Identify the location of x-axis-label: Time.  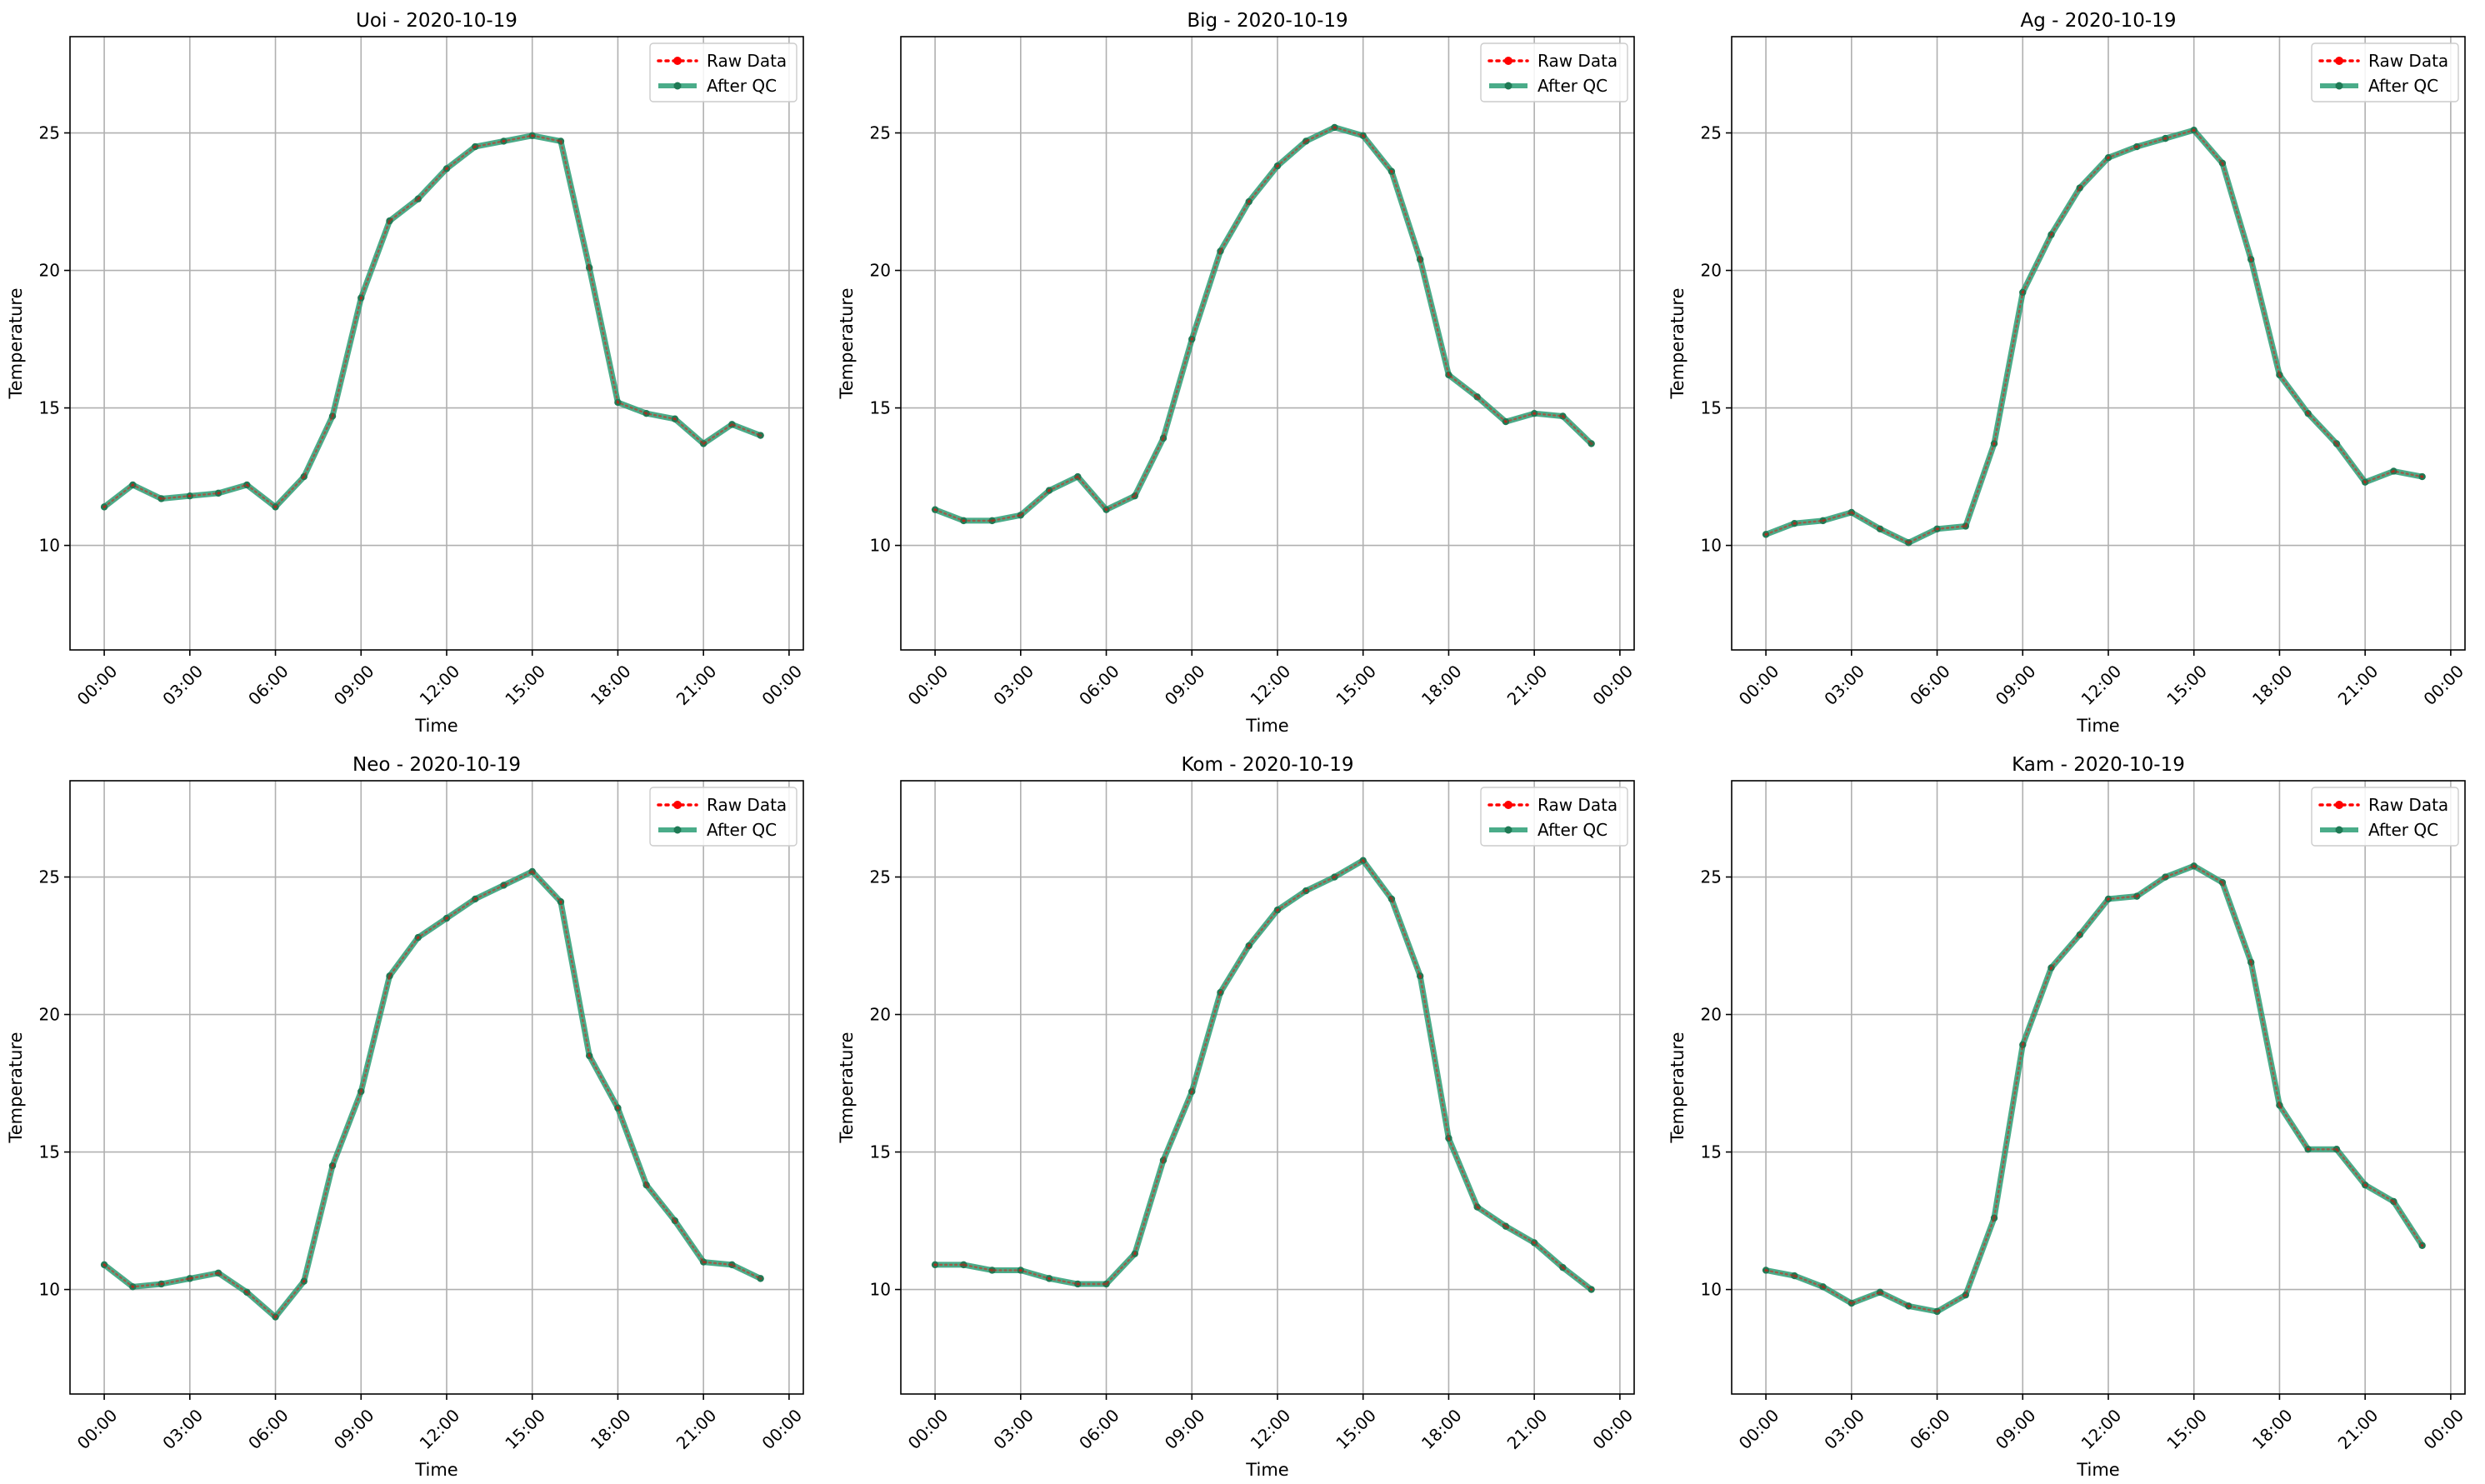
(436, 726).